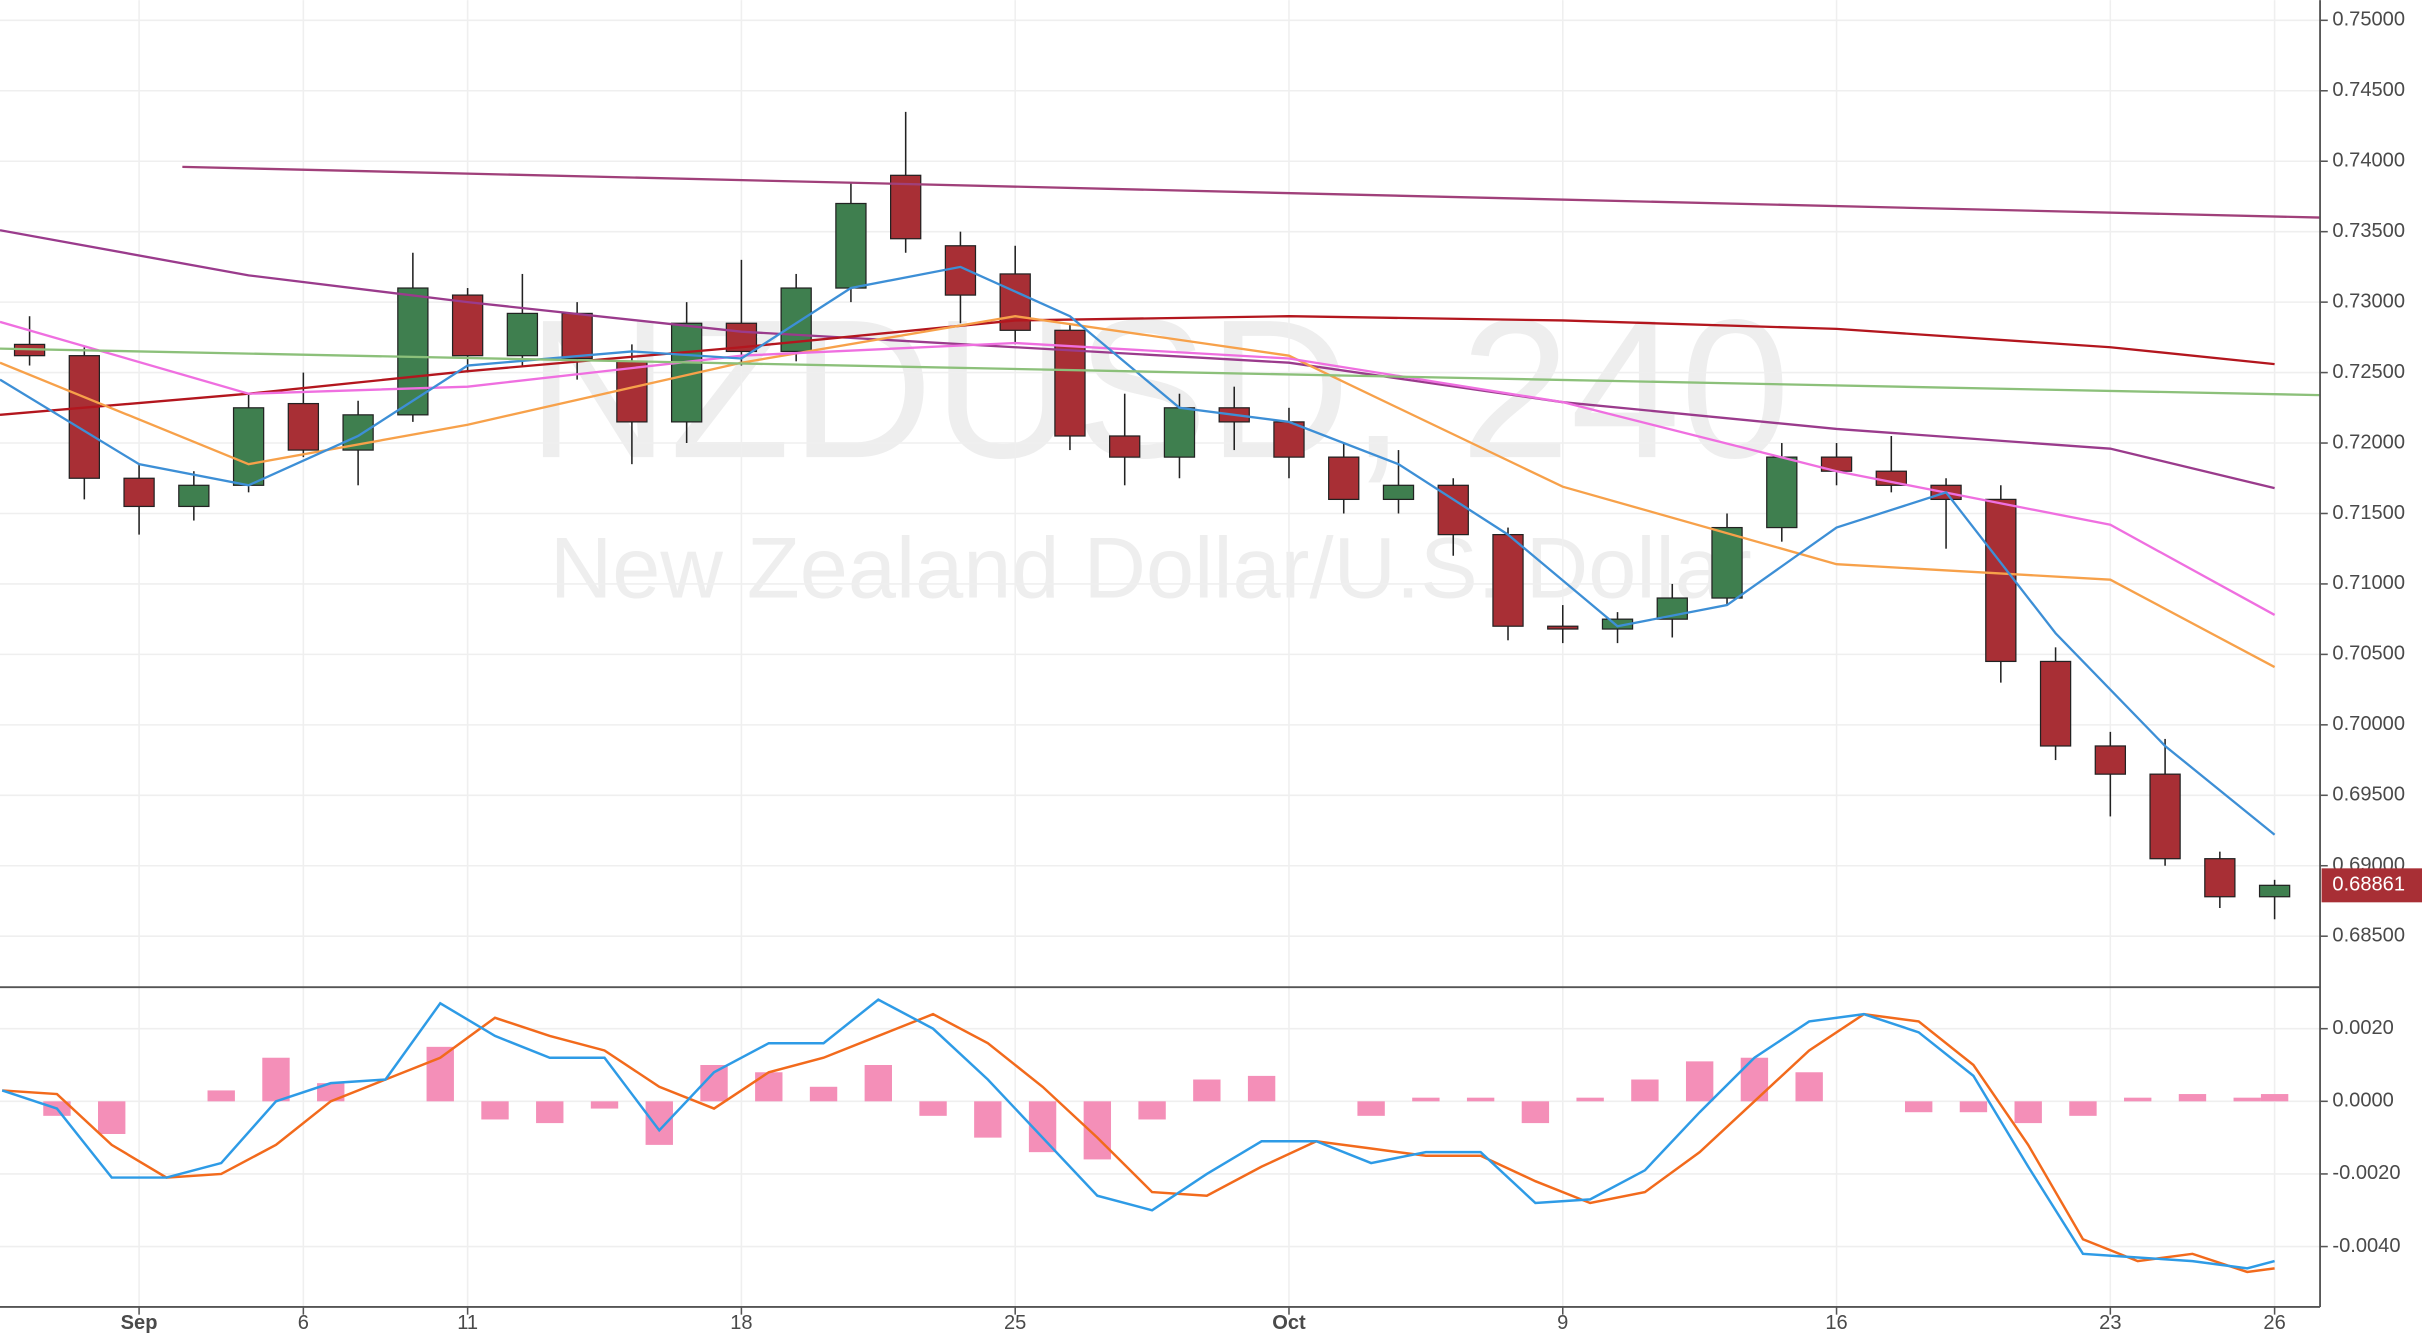 This screenshot has width=2422, height=1338. I want to click on x-tick-label: 25, so click(1015, 1323).